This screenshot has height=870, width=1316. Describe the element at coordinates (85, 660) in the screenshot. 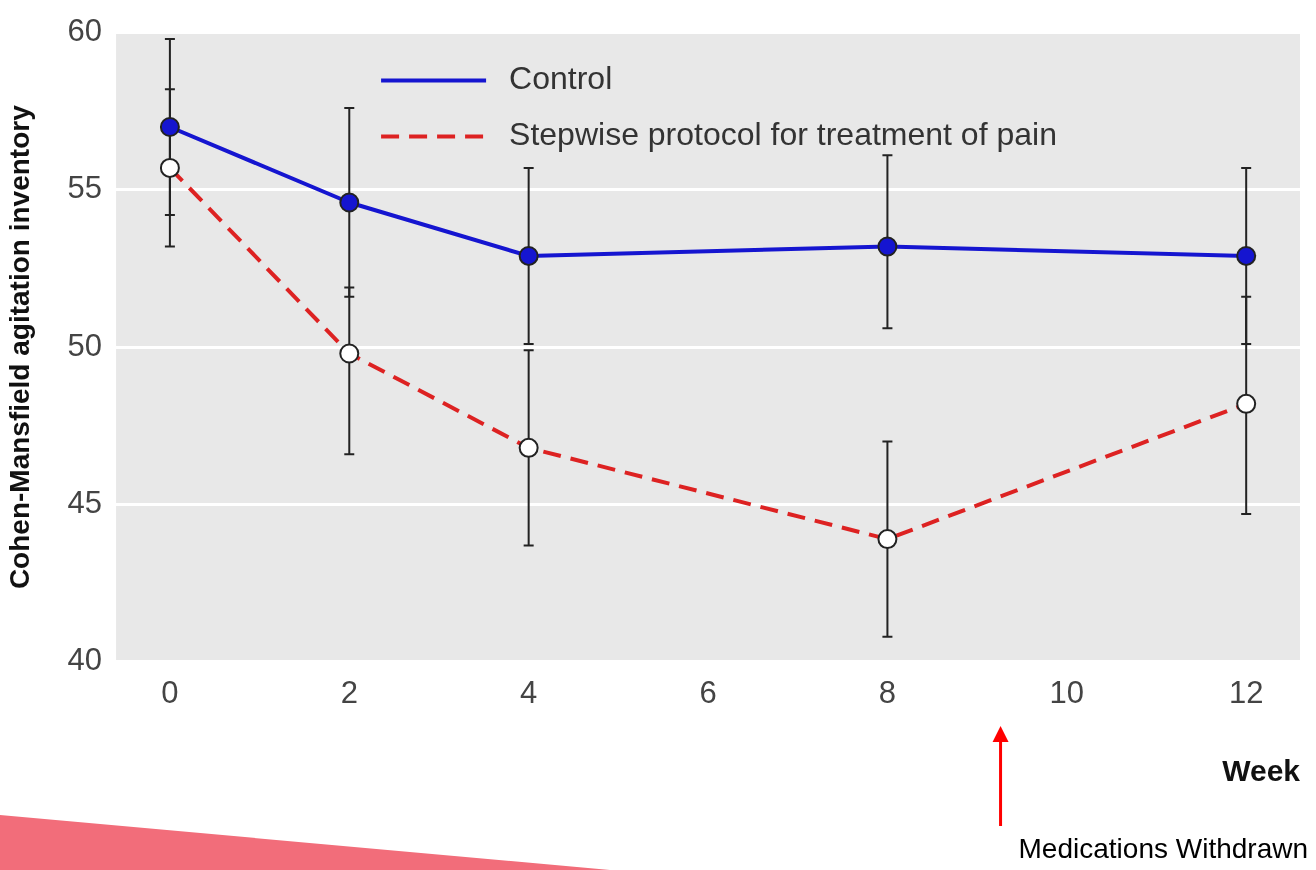

I see `y-tick-label: 40` at that location.